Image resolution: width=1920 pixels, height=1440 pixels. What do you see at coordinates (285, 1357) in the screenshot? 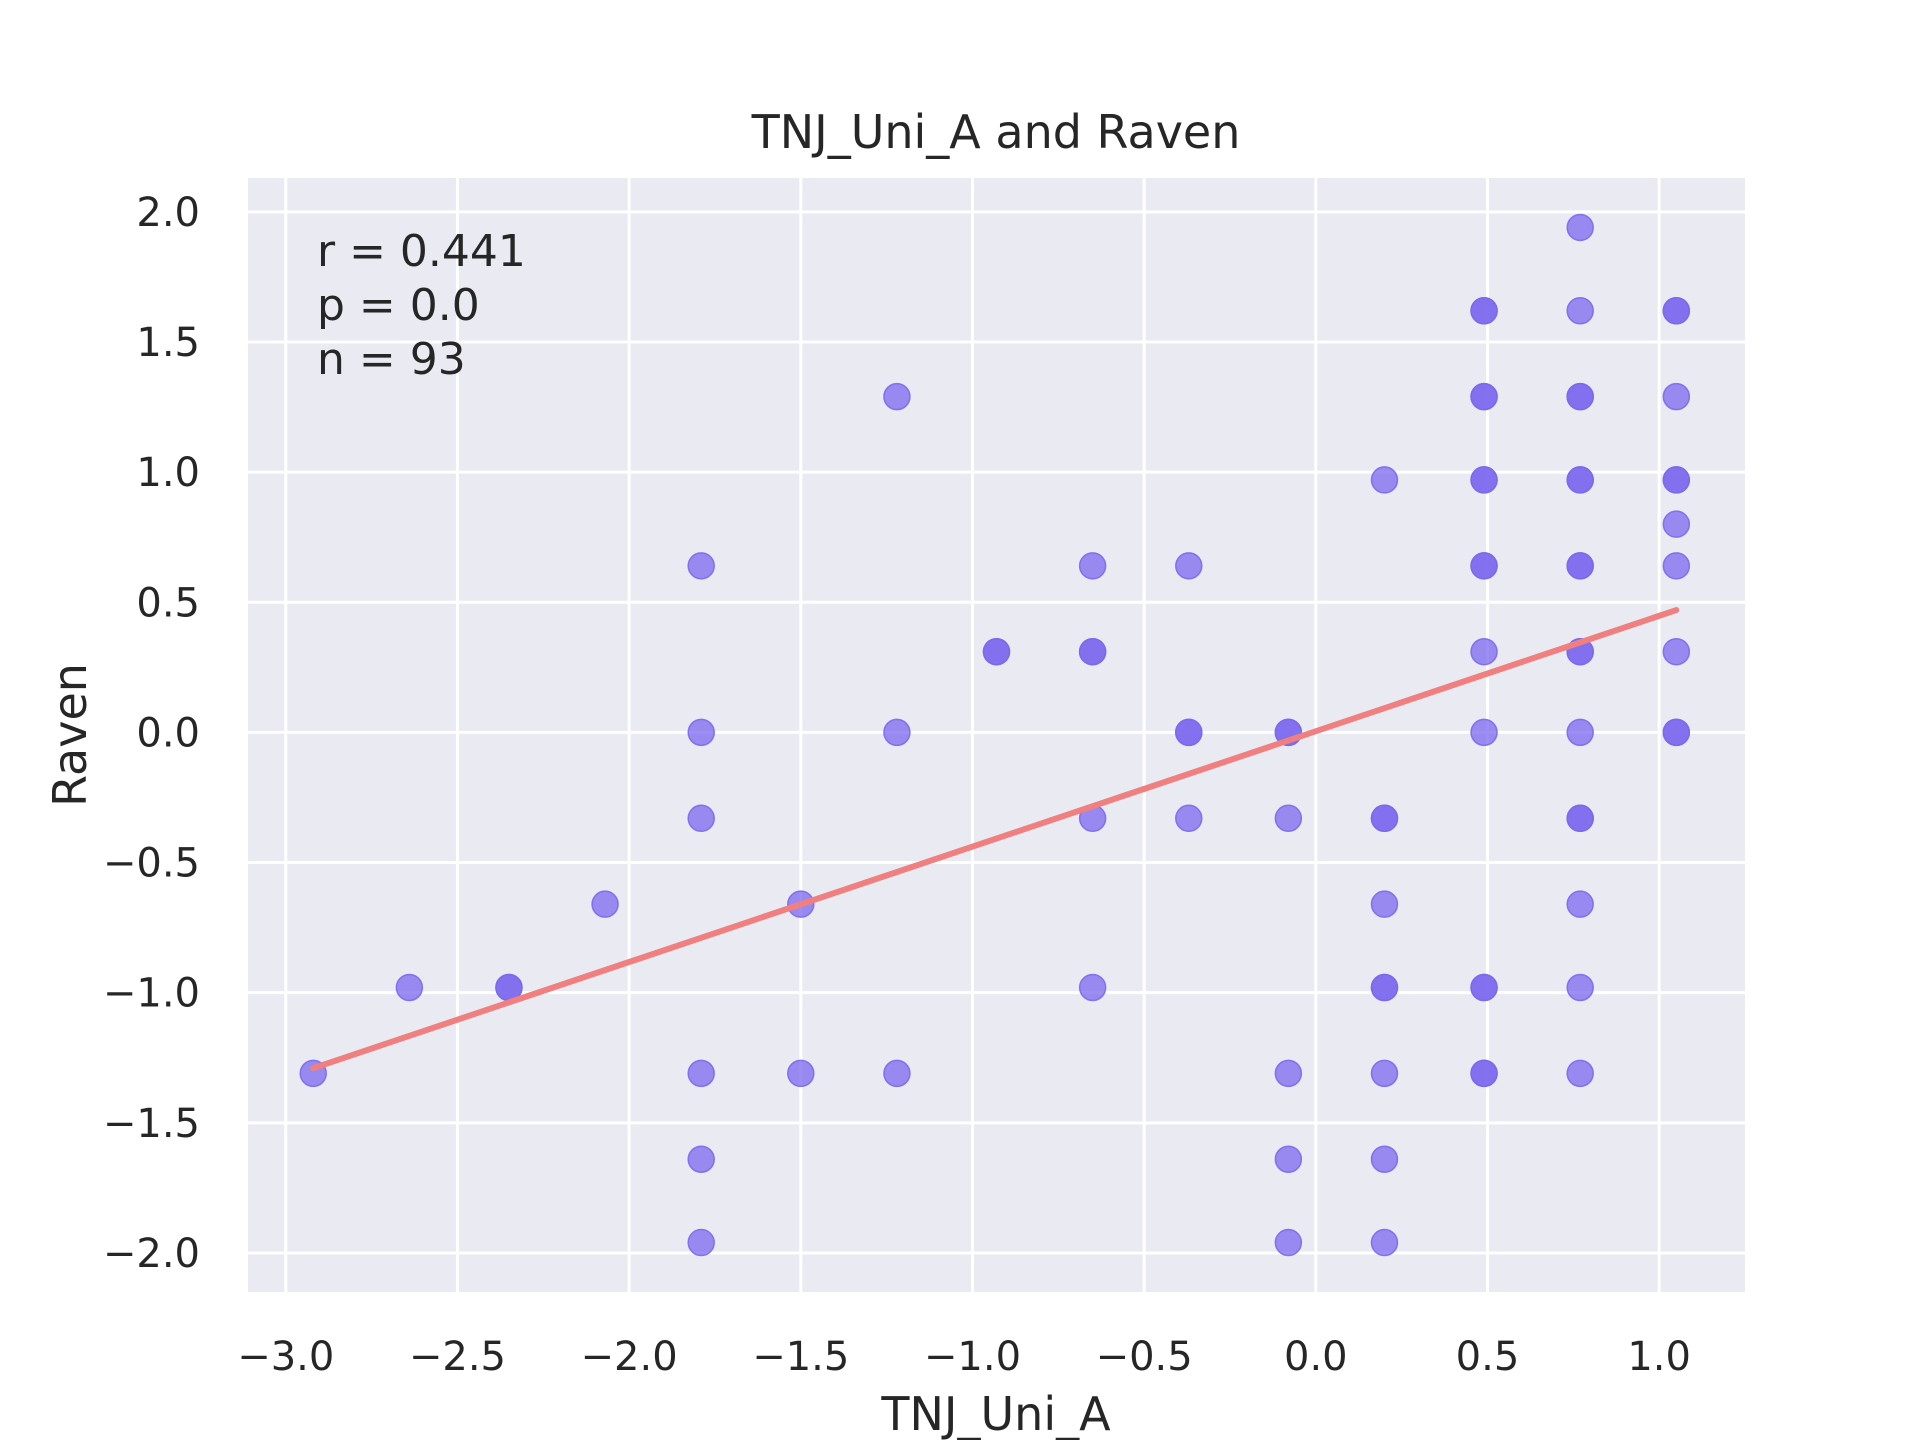
I see `x-tick-label: −3.0` at bounding box center [285, 1357].